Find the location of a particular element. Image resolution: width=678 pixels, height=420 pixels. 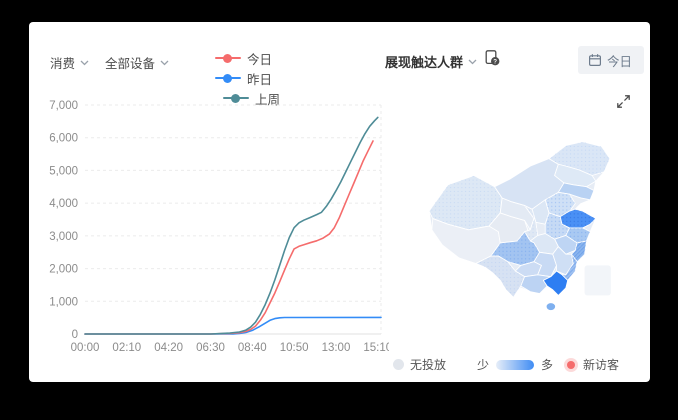

metric-dropdown: 消费 is located at coordinates (69, 62).